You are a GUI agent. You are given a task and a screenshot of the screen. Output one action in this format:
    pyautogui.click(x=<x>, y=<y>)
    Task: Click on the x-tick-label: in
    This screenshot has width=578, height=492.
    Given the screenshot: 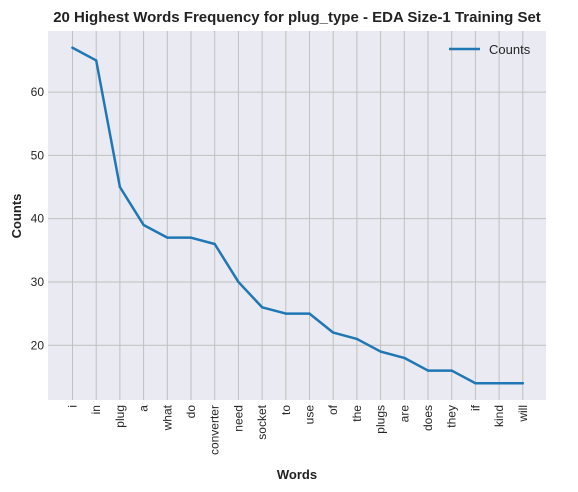 What is the action you would take?
    pyautogui.click(x=96, y=409)
    